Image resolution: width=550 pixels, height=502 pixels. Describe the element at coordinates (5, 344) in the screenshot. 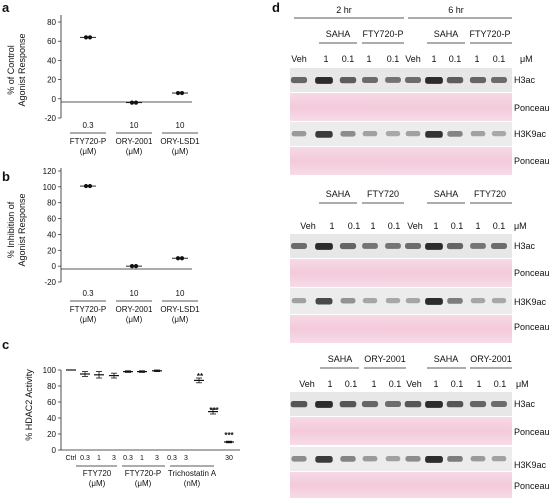

I see `panel-c-letter: c` at that location.